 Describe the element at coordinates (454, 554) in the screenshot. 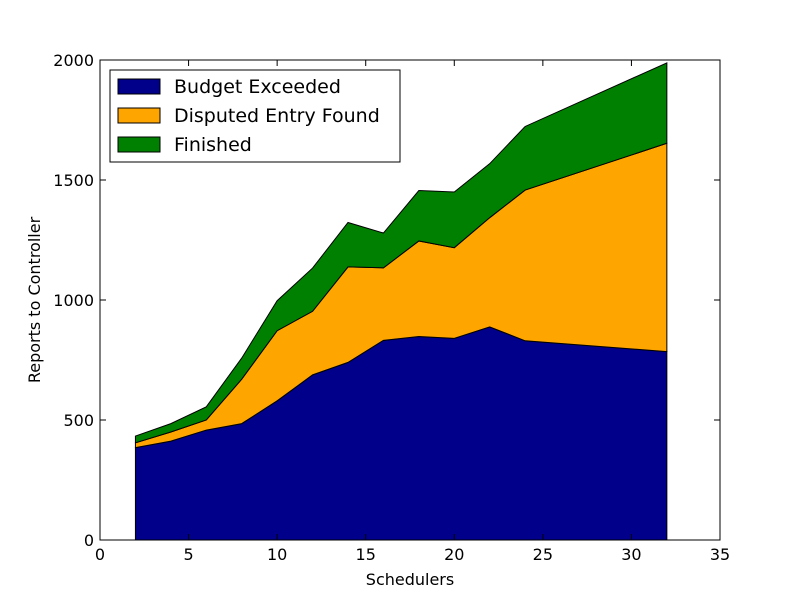

I see `x-tick-label: 20` at that location.